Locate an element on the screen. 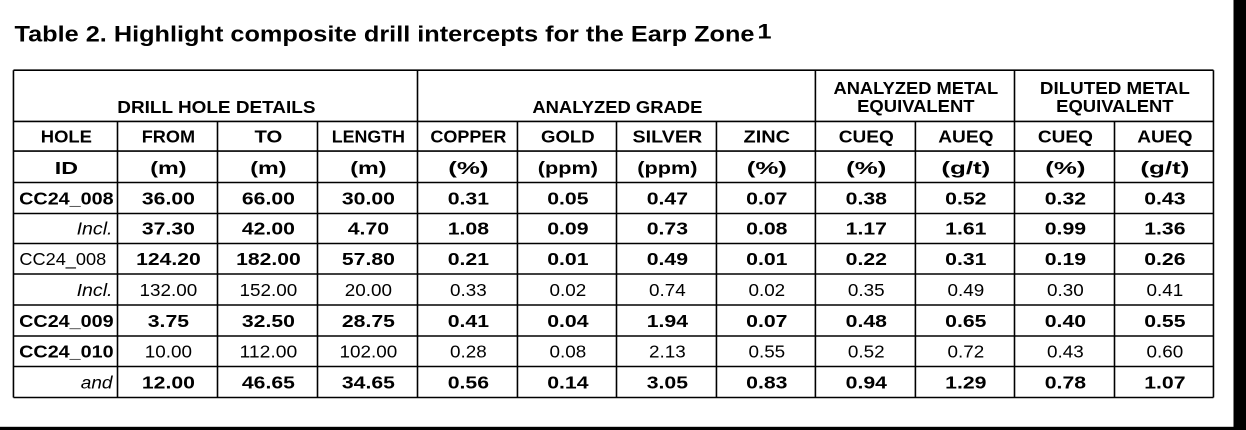 The width and height of the screenshot is (1246, 430). svg-text: 12.00 is located at coordinates (168, 382).